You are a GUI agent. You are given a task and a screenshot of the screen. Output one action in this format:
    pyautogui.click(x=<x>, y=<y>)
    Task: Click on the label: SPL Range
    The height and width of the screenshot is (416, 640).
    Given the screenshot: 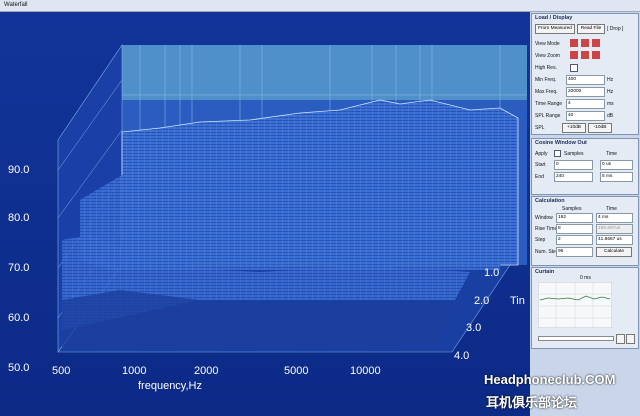 What is the action you would take?
    pyautogui.click(x=548, y=116)
    